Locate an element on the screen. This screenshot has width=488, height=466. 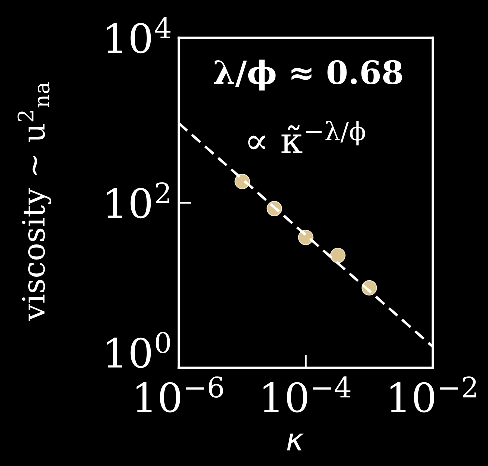
y-axis-title: viscosity ∼ u$^{2}$$_{na}$ is located at coordinates (35, 202).